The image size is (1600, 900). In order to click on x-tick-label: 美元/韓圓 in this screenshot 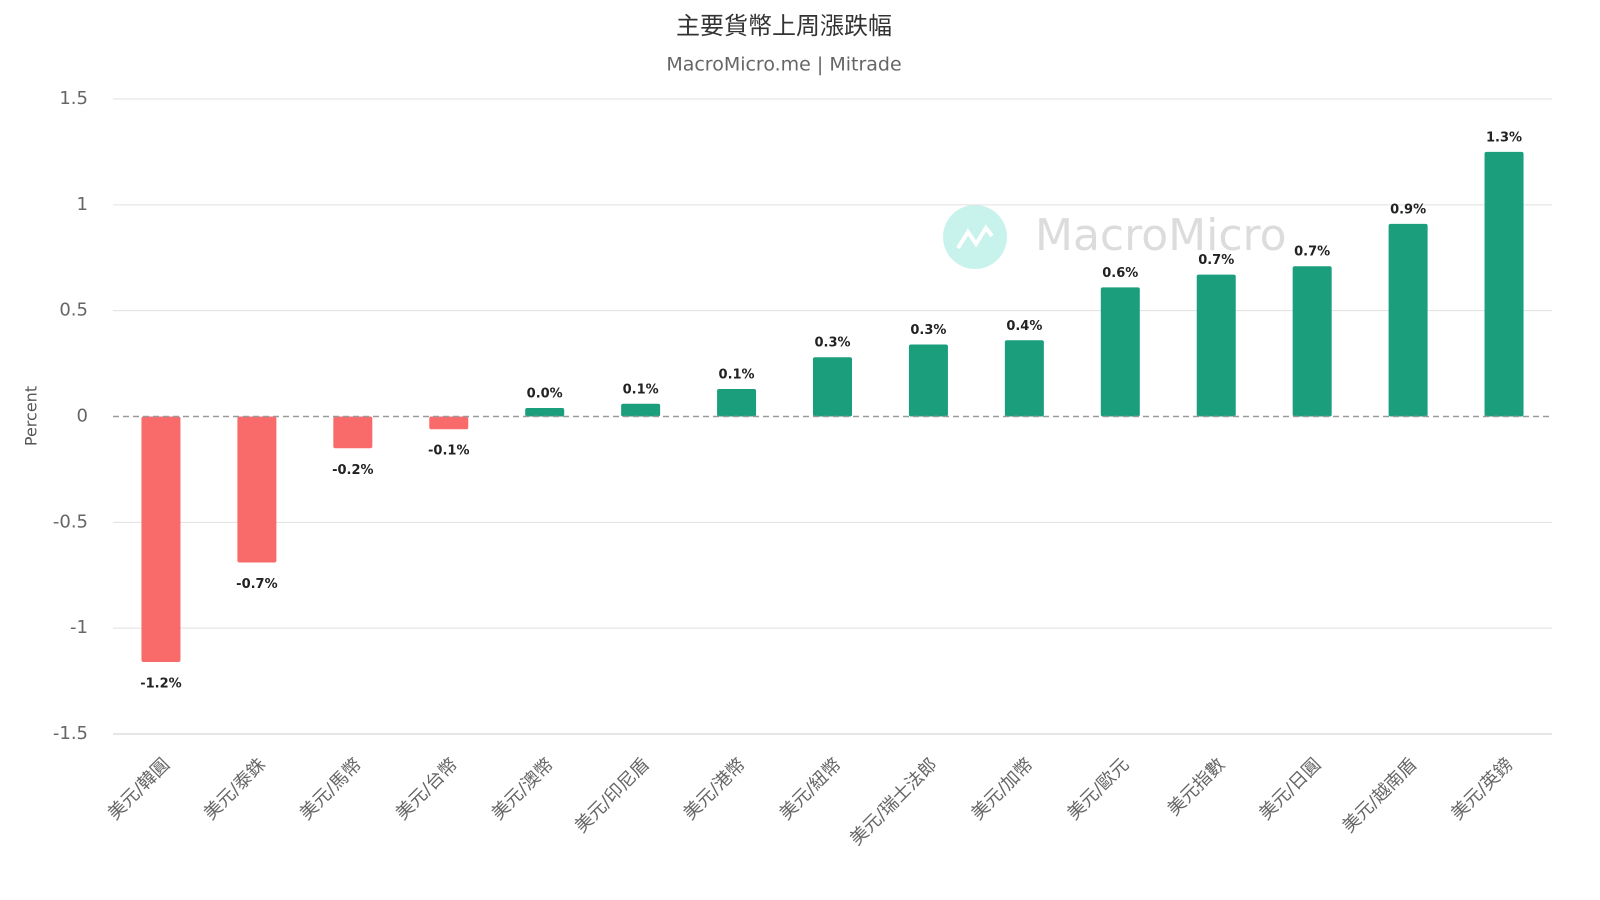, I will do `click(139, 789)`.